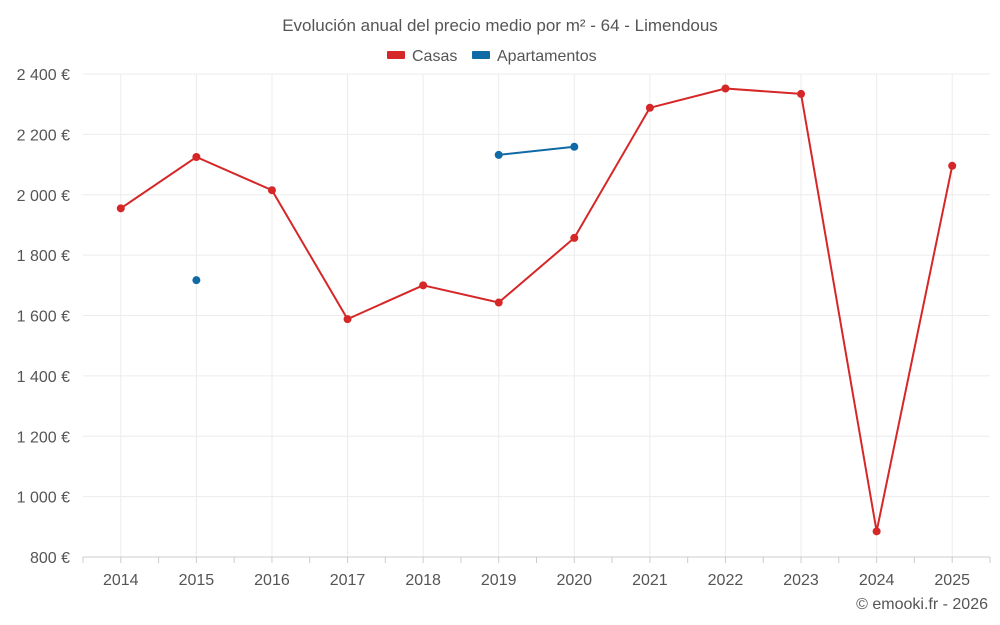 This screenshot has width=1000, height=625. What do you see at coordinates (499, 580) in the screenshot?
I see `x-tick-label: 2019` at bounding box center [499, 580].